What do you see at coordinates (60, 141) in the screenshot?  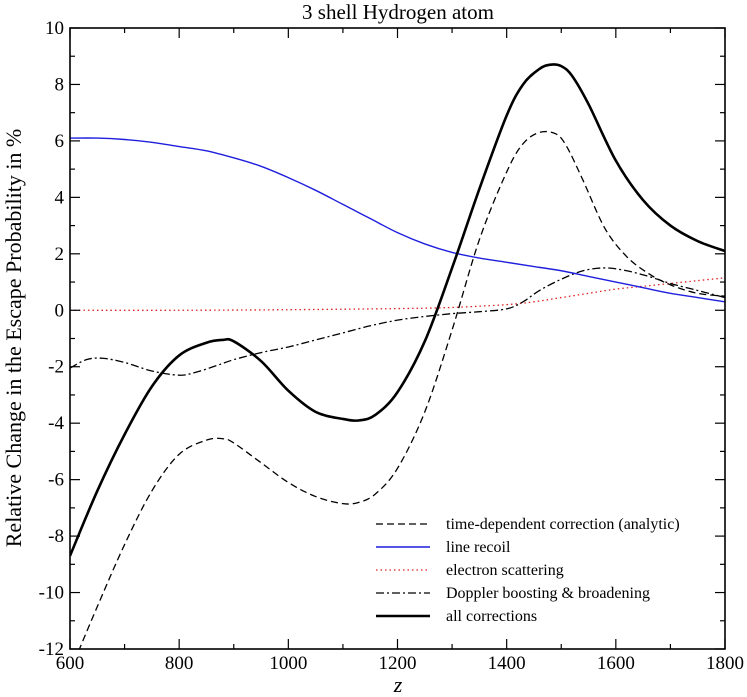 I see `y-tick-label: 6` at bounding box center [60, 141].